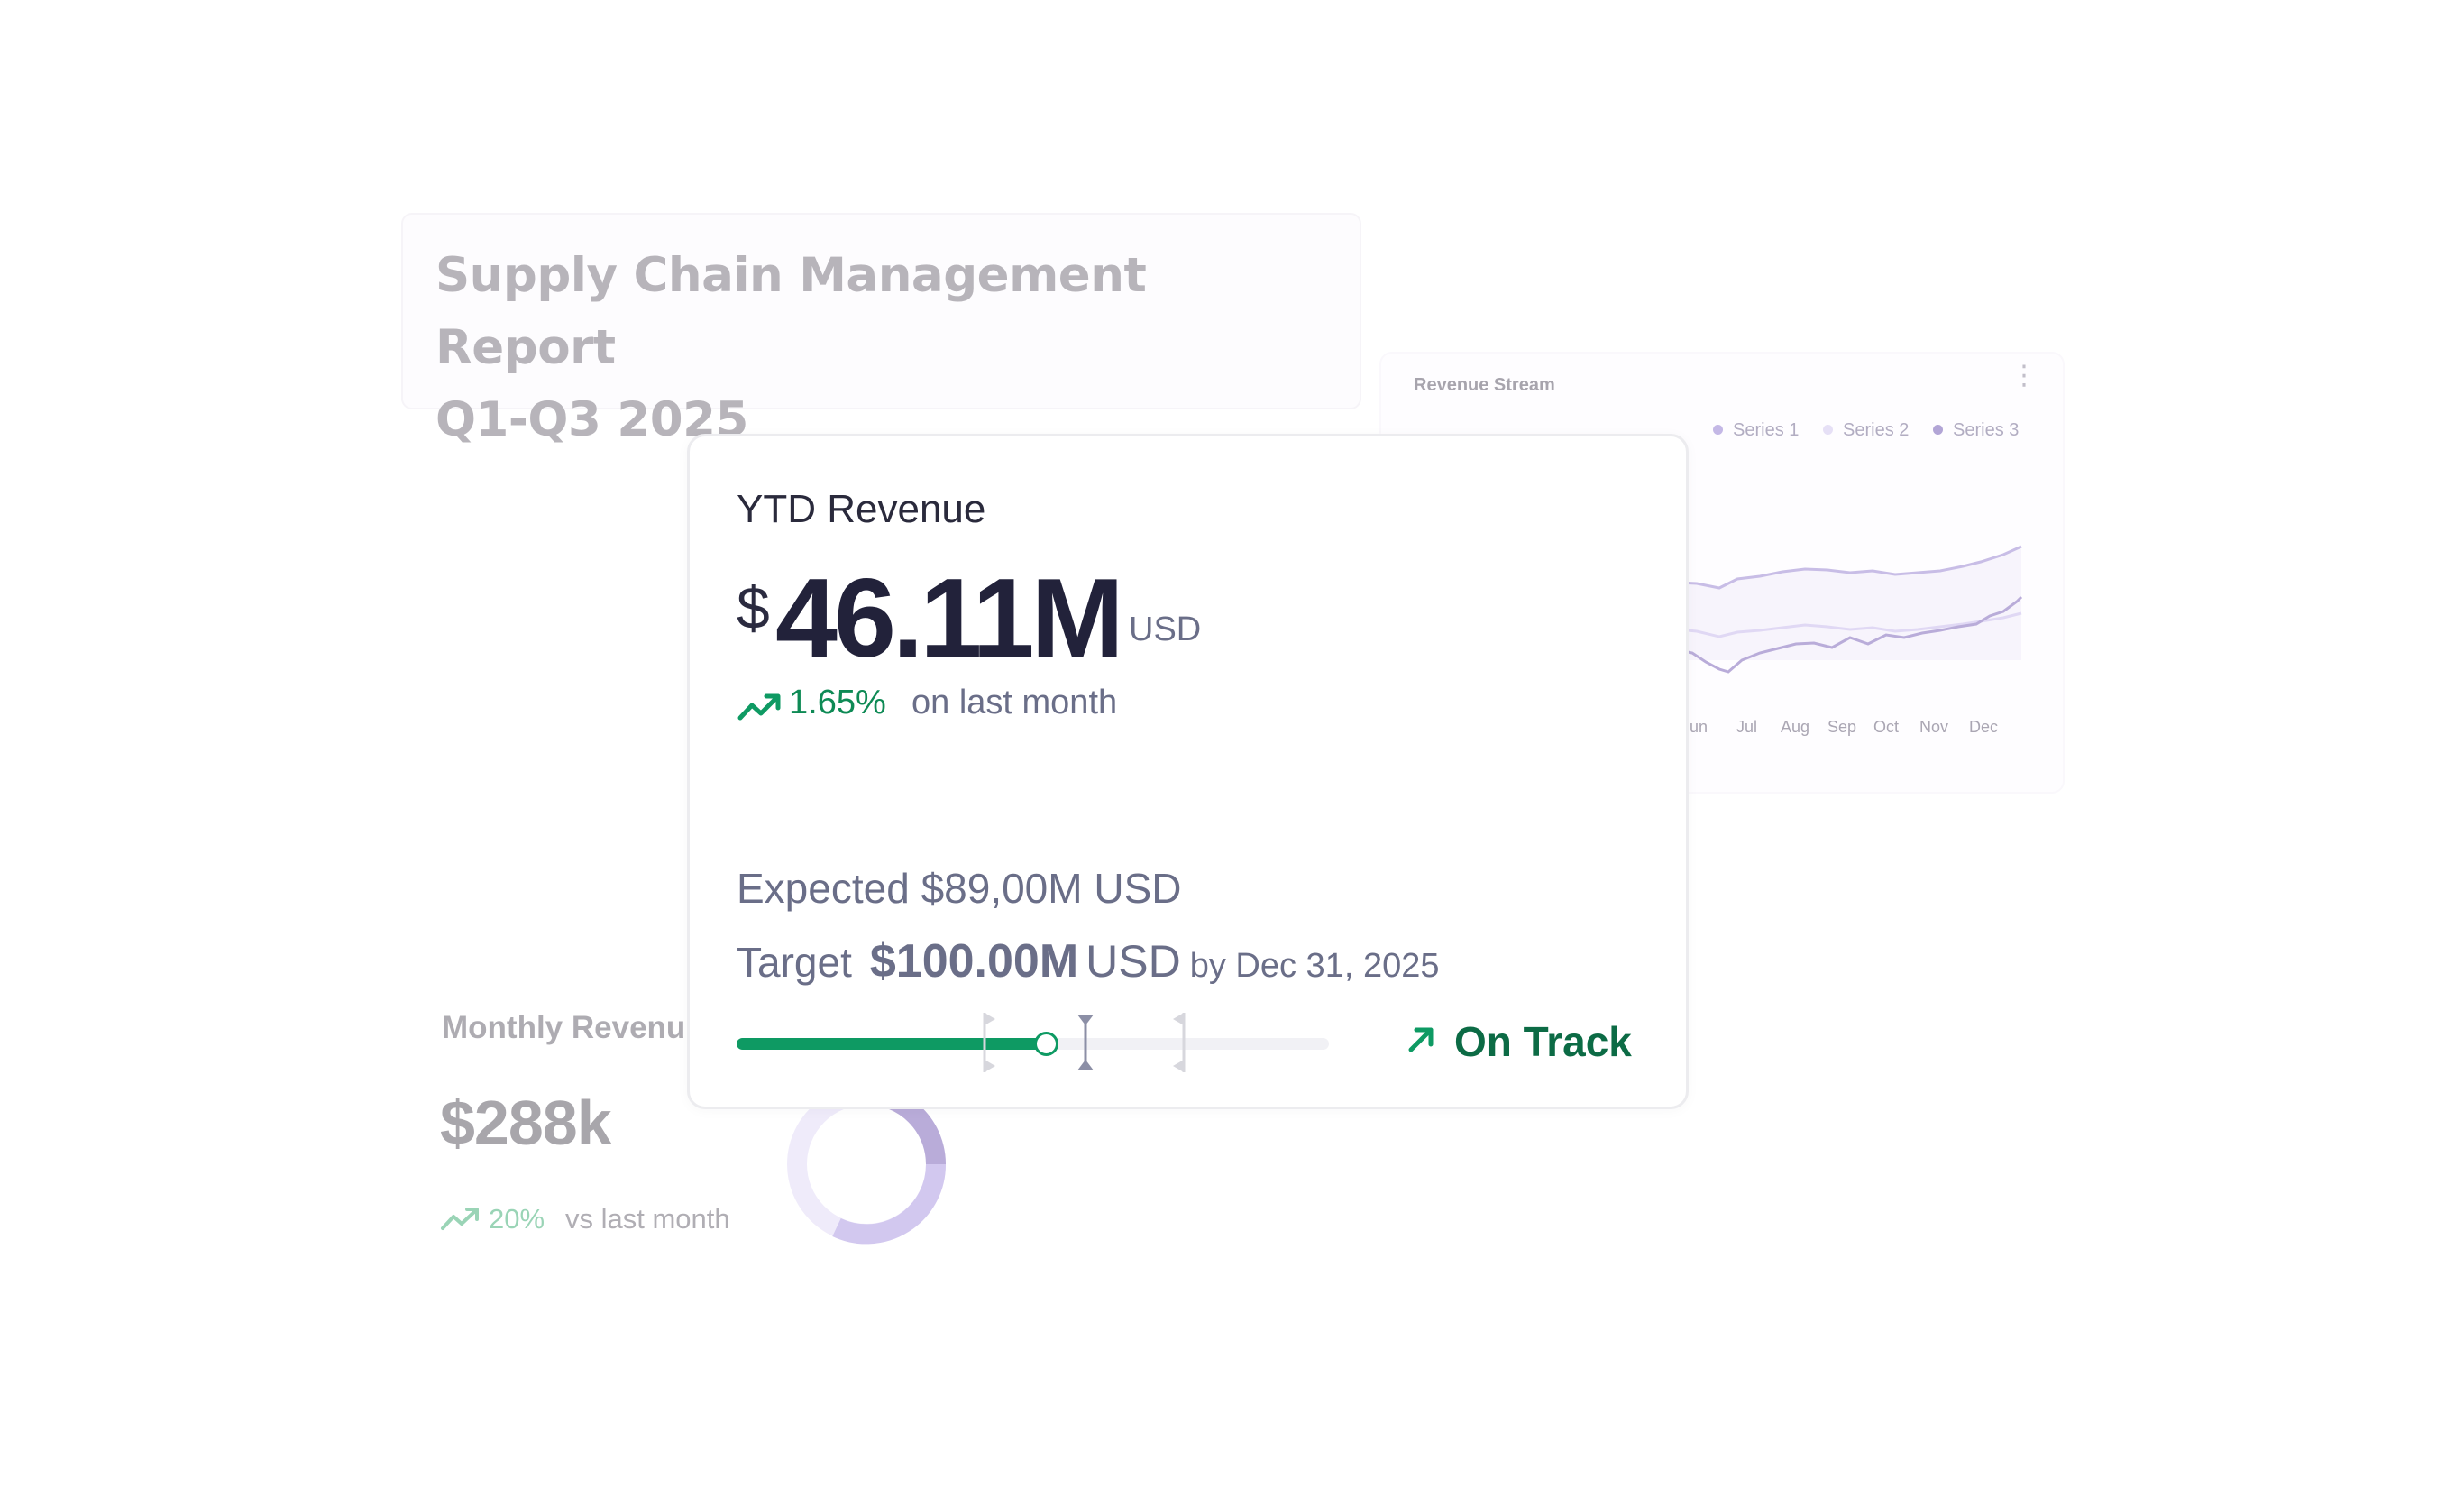 The width and height of the screenshot is (2464, 1488). Describe the element at coordinates (564, 1027) in the screenshot. I see `monthly-revenue-label: Monthly Revenu` at that location.